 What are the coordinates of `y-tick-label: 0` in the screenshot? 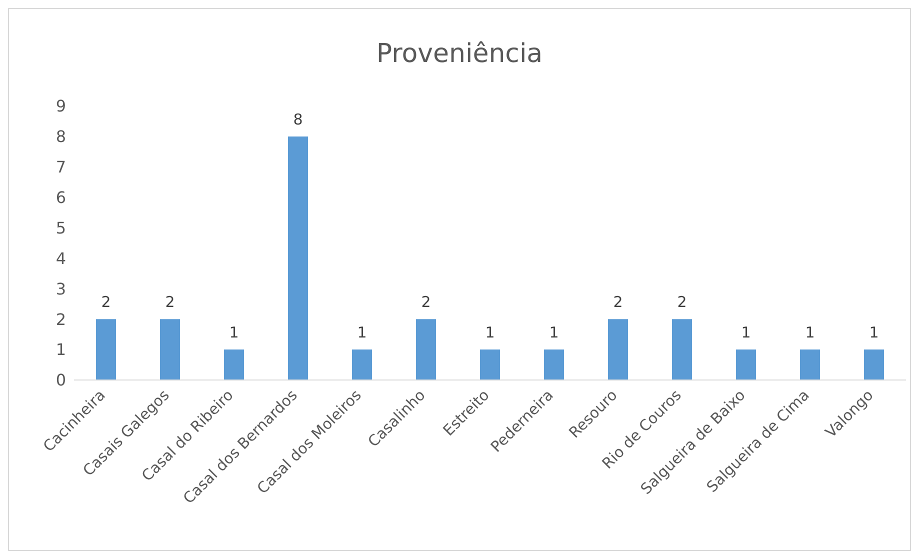 It's located at (61, 380).